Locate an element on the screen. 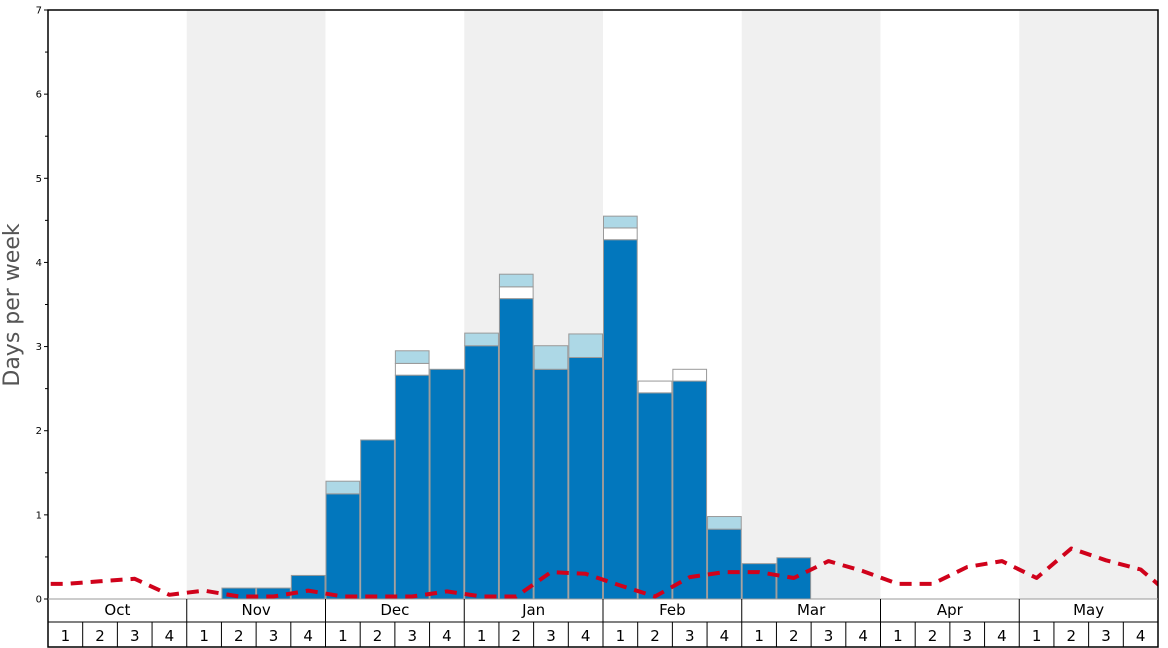 Image resolution: width=1168 pixels, height=648 pixels. dashed-line-series is located at coordinates (603, 572).